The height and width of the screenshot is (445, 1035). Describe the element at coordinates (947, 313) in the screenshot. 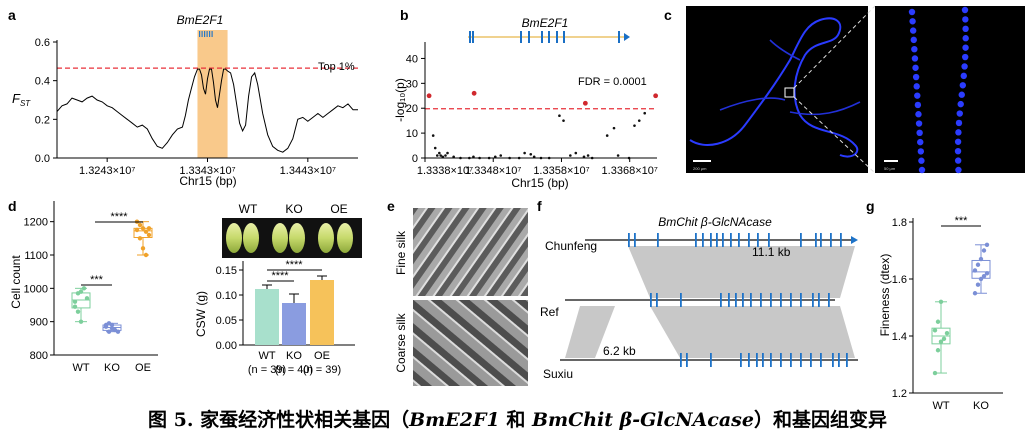

I see `fineness-boxplot: 1.2 1.4 1.6 1.8 WT KO ***` at that location.